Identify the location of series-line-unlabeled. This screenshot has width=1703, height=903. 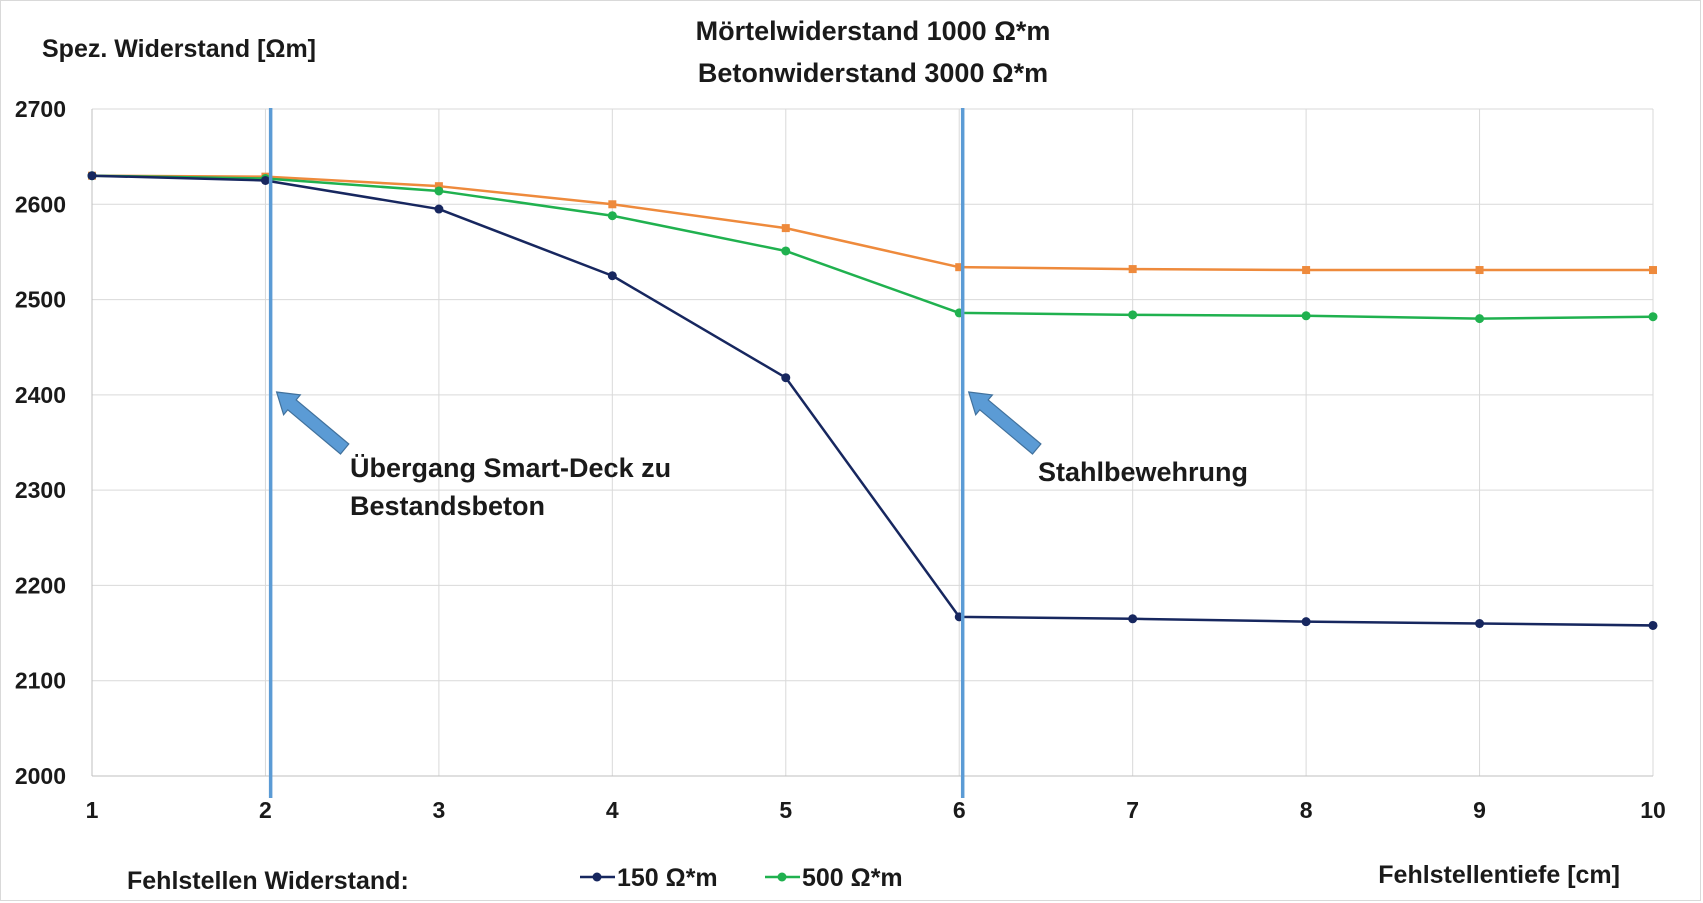
(872, 223).